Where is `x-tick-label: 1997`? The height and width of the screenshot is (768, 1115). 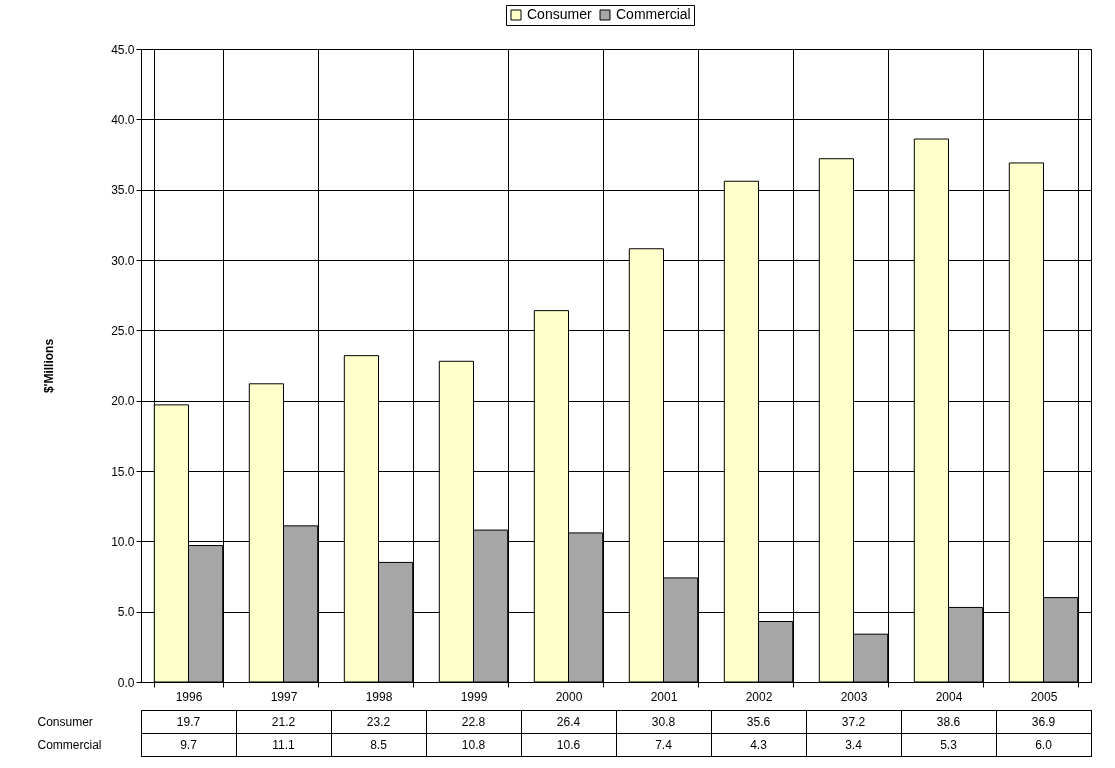 x-tick-label: 1997 is located at coordinates (284, 696).